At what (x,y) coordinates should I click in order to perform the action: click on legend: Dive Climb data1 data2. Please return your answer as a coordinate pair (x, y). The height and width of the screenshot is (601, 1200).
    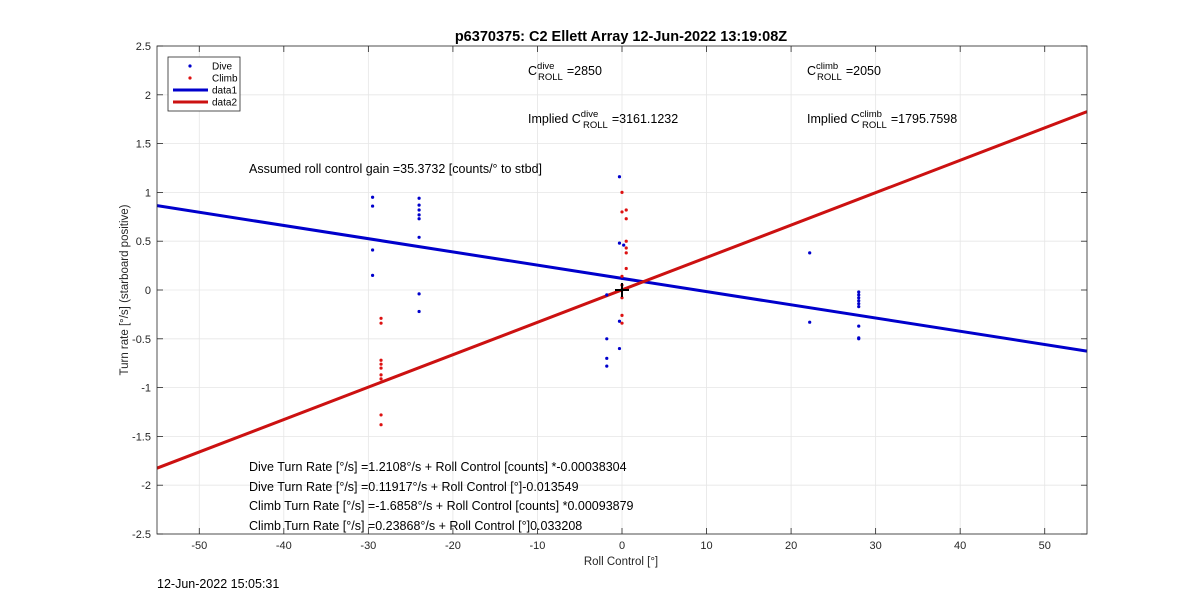
    Looking at the image, I should click on (204, 84).